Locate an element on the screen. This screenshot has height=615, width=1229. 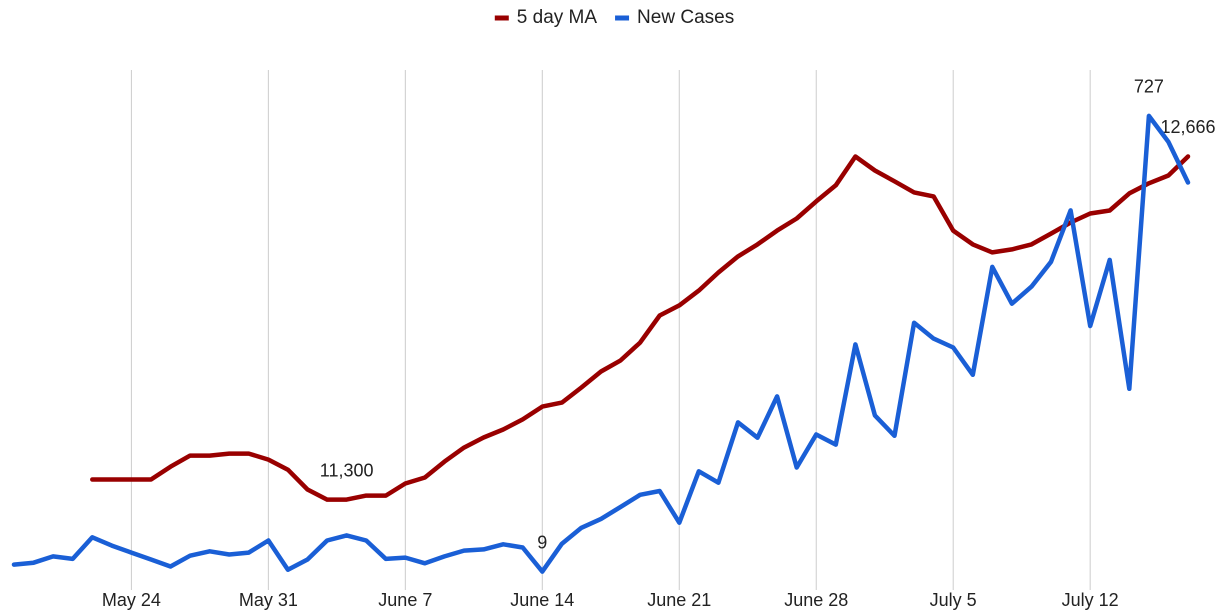
x-tick-label: June 14 is located at coordinates (542, 600).